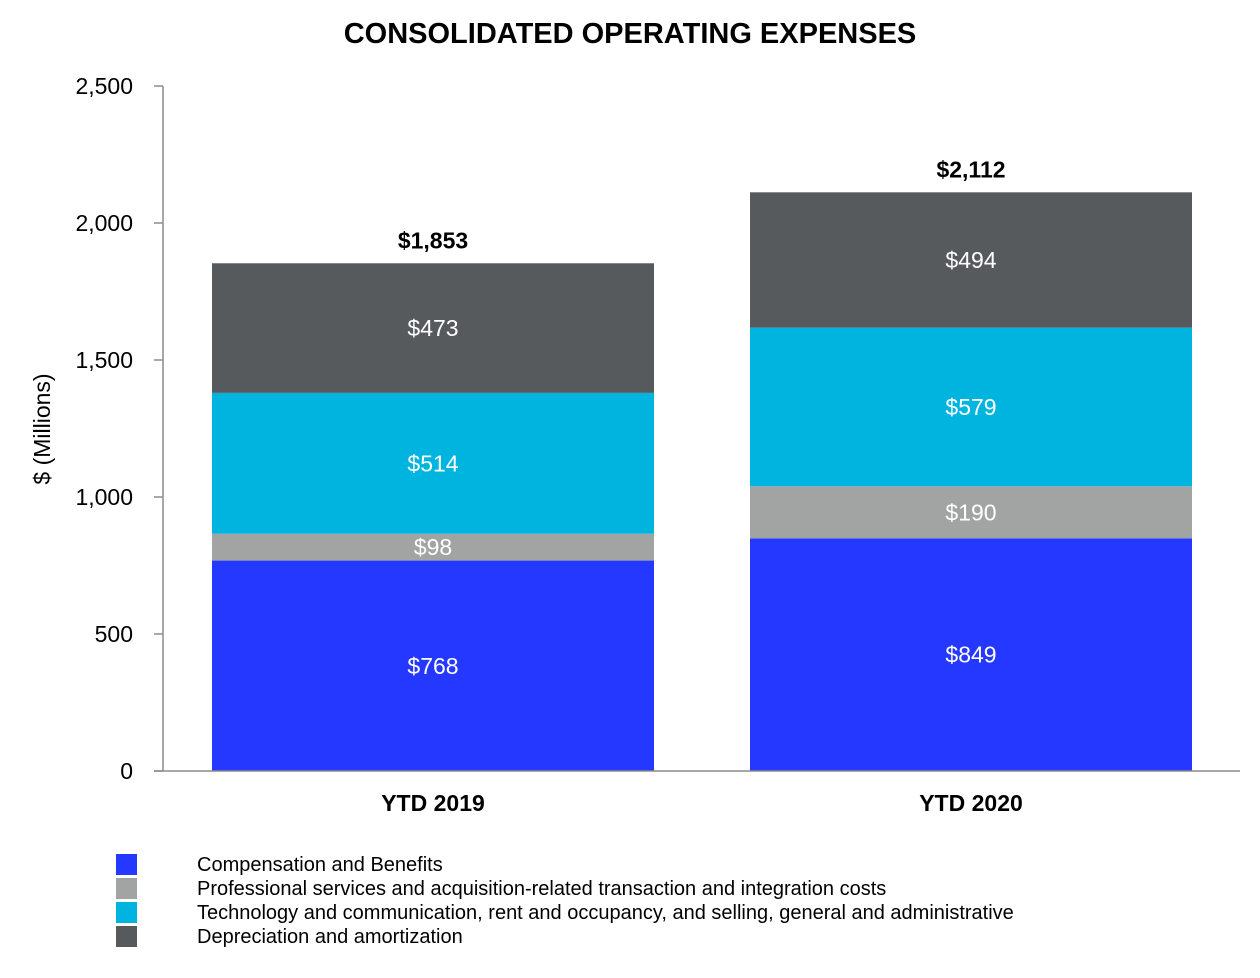 The image size is (1260, 978). I want to click on segment-value-label: $190, so click(970, 512).